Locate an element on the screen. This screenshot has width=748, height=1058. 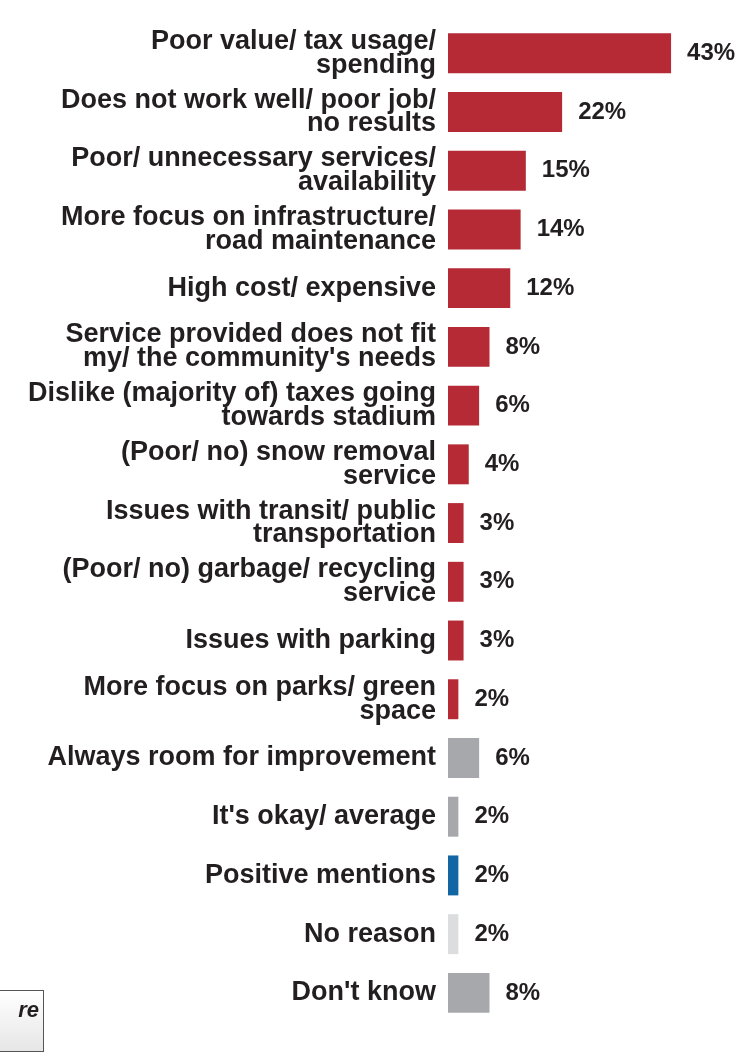
y-tick-label: It's okay/ average is located at coordinates (323, 815).